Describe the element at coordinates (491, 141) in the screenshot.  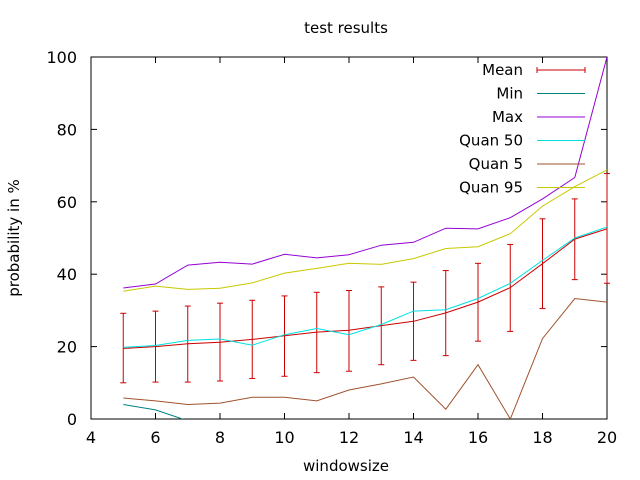
I see `legend-label: Quan 50` at that location.